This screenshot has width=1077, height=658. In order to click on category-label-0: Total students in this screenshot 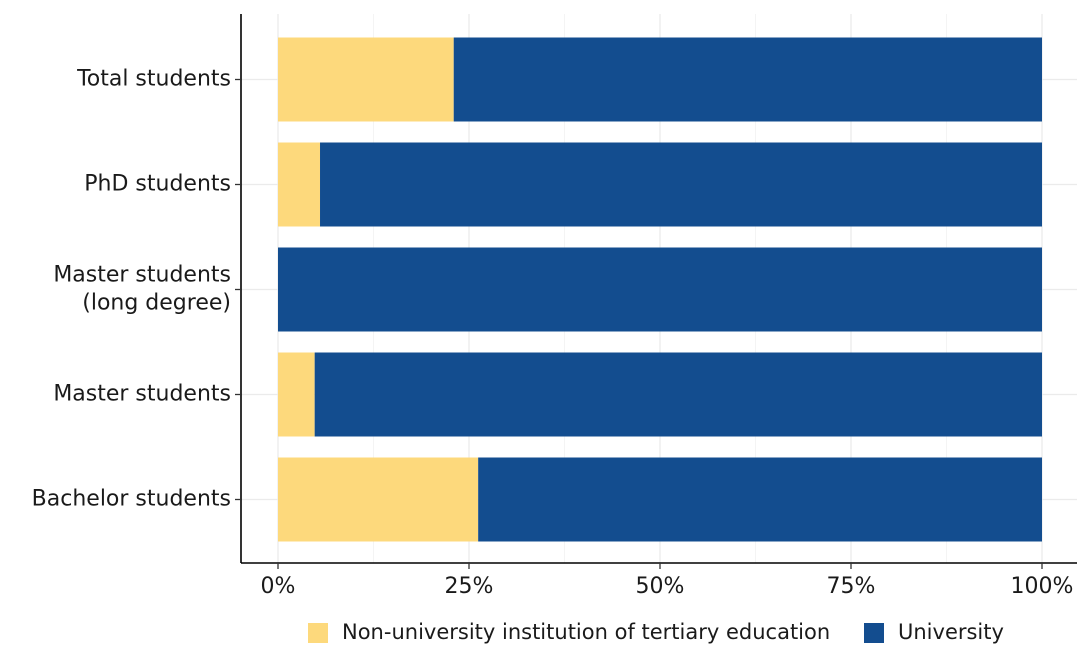, I will do `click(153, 79)`.